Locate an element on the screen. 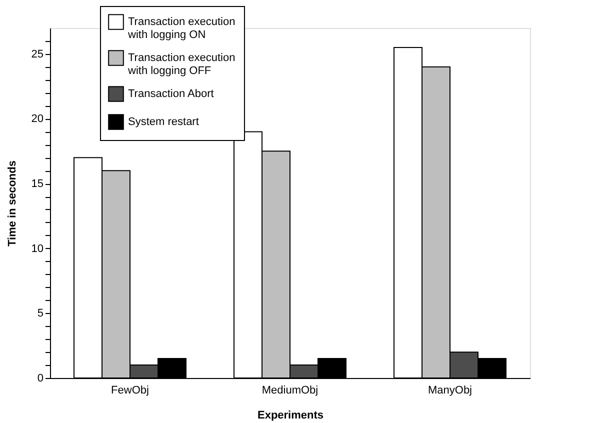 The image size is (591, 423). y-axis-title: Time in seconds is located at coordinates (12, 203).